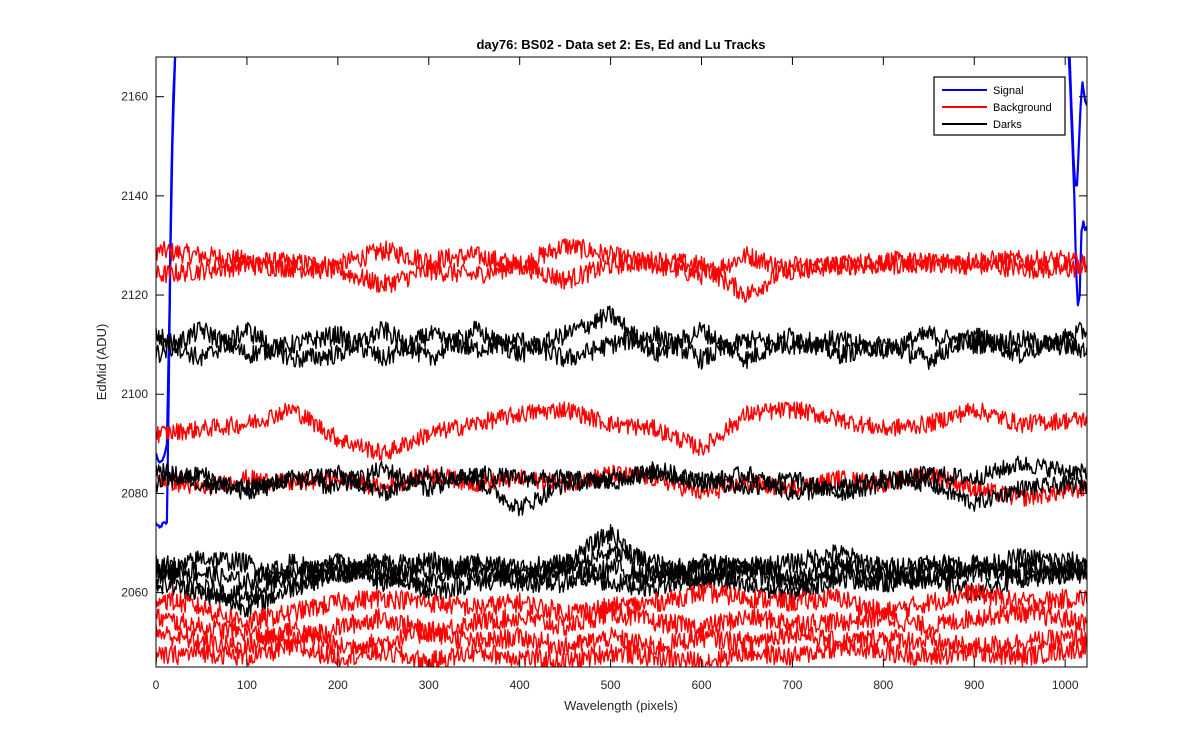 Image resolution: width=1200 pixels, height=755 pixels. What do you see at coordinates (974, 685) in the screenshot?
I see `x-tick-label: 900` at bounding box center [974, 685].